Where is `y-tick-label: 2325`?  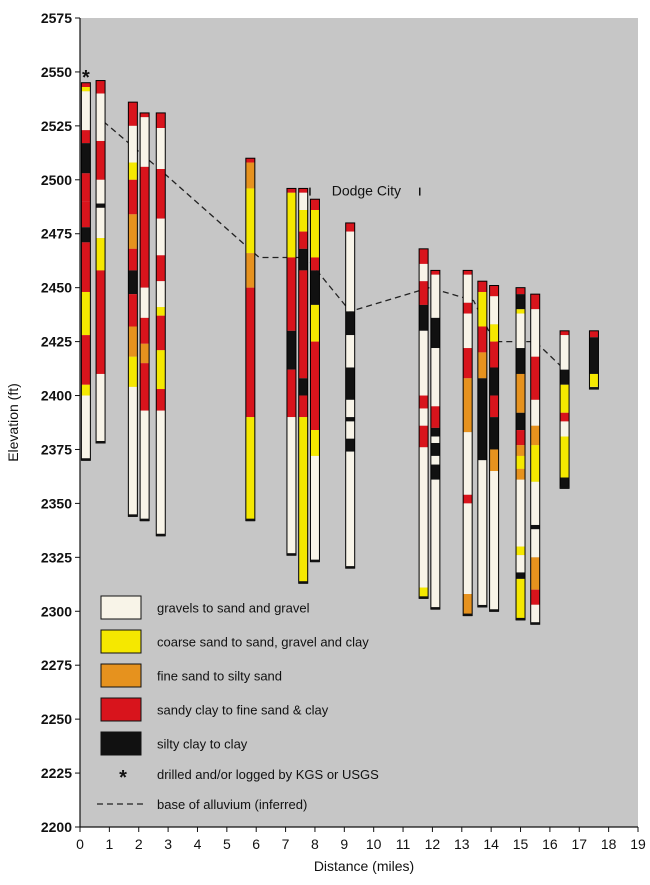 y-tick-label: 2325 is located at coordinates (56, 557).